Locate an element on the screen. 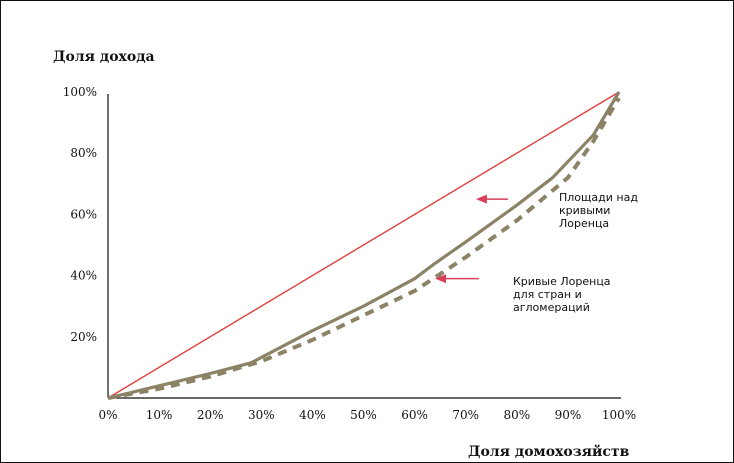 This screenshot has height=463, width=734. x-tick-label: 10% is located at coordinates (159, 415).